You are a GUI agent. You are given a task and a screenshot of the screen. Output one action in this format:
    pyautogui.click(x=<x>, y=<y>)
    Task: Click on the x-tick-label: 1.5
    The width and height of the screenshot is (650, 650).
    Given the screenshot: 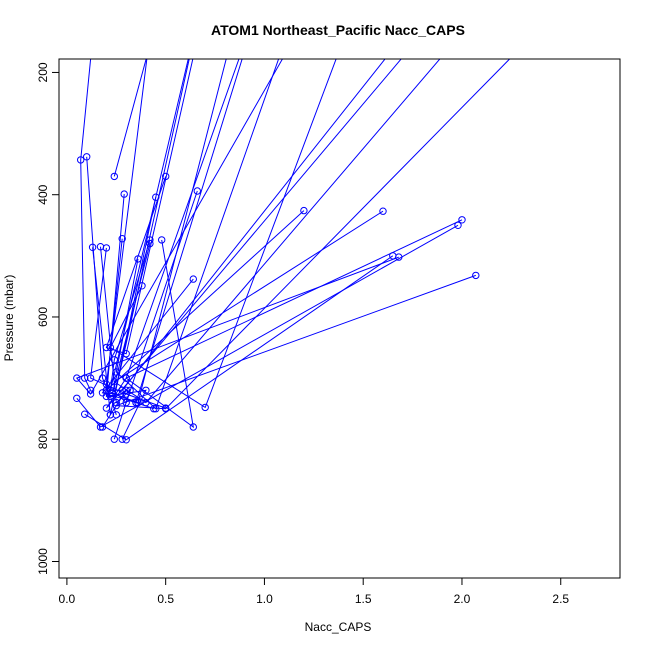 What is the action you would take?
    pyautogui.click(x=363, y=599)
    